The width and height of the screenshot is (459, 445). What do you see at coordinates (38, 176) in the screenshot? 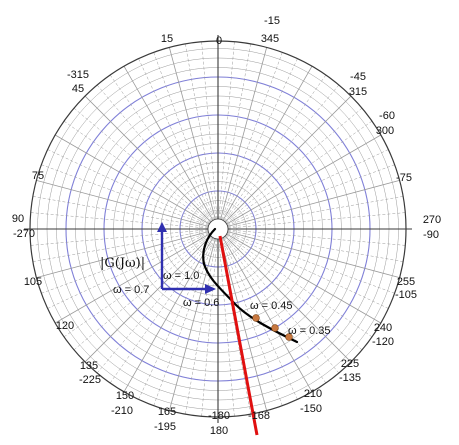
I see `angle-label: 75` at bounding box center [38, 176].